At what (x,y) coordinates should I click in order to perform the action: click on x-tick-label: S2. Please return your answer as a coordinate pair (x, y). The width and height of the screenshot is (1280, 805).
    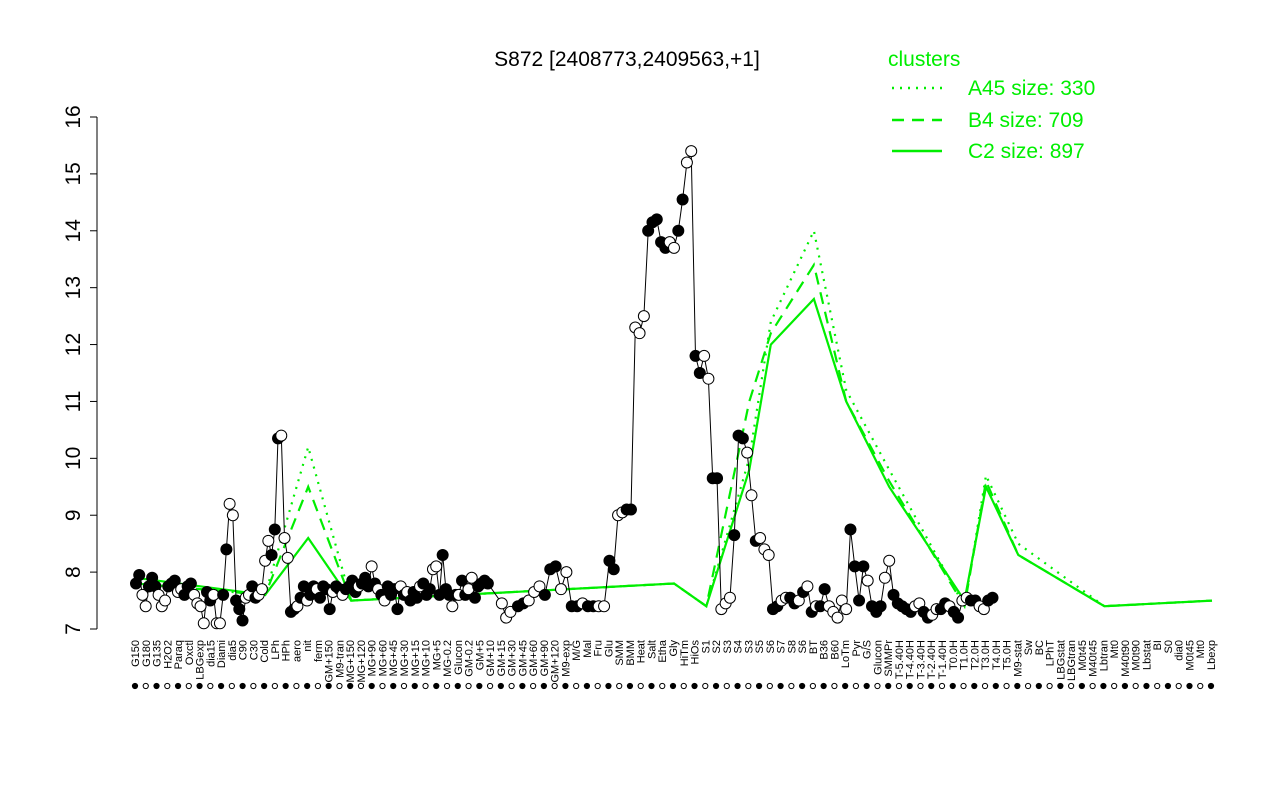
    Looking at the image, I should click on (717, 646).